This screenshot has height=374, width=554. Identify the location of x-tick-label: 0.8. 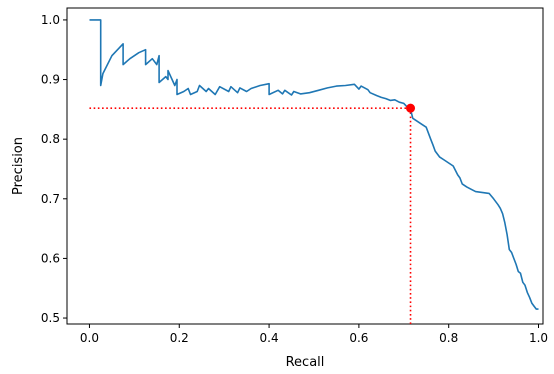
(448, 338).